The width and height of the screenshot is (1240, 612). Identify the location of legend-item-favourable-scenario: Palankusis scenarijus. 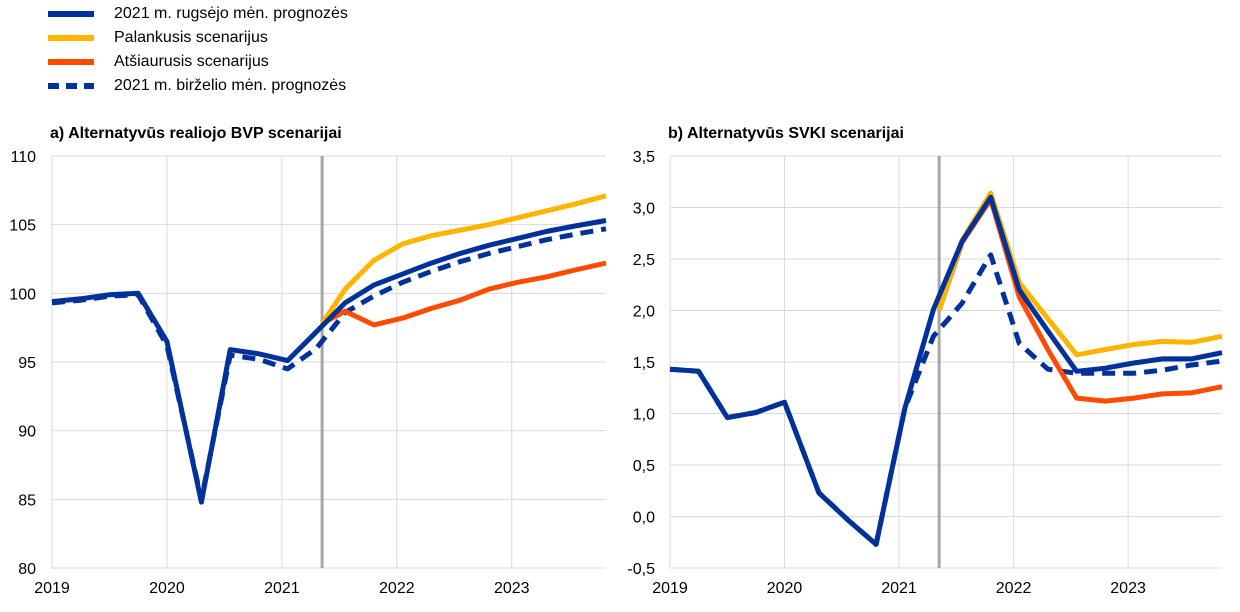
(198, 38).